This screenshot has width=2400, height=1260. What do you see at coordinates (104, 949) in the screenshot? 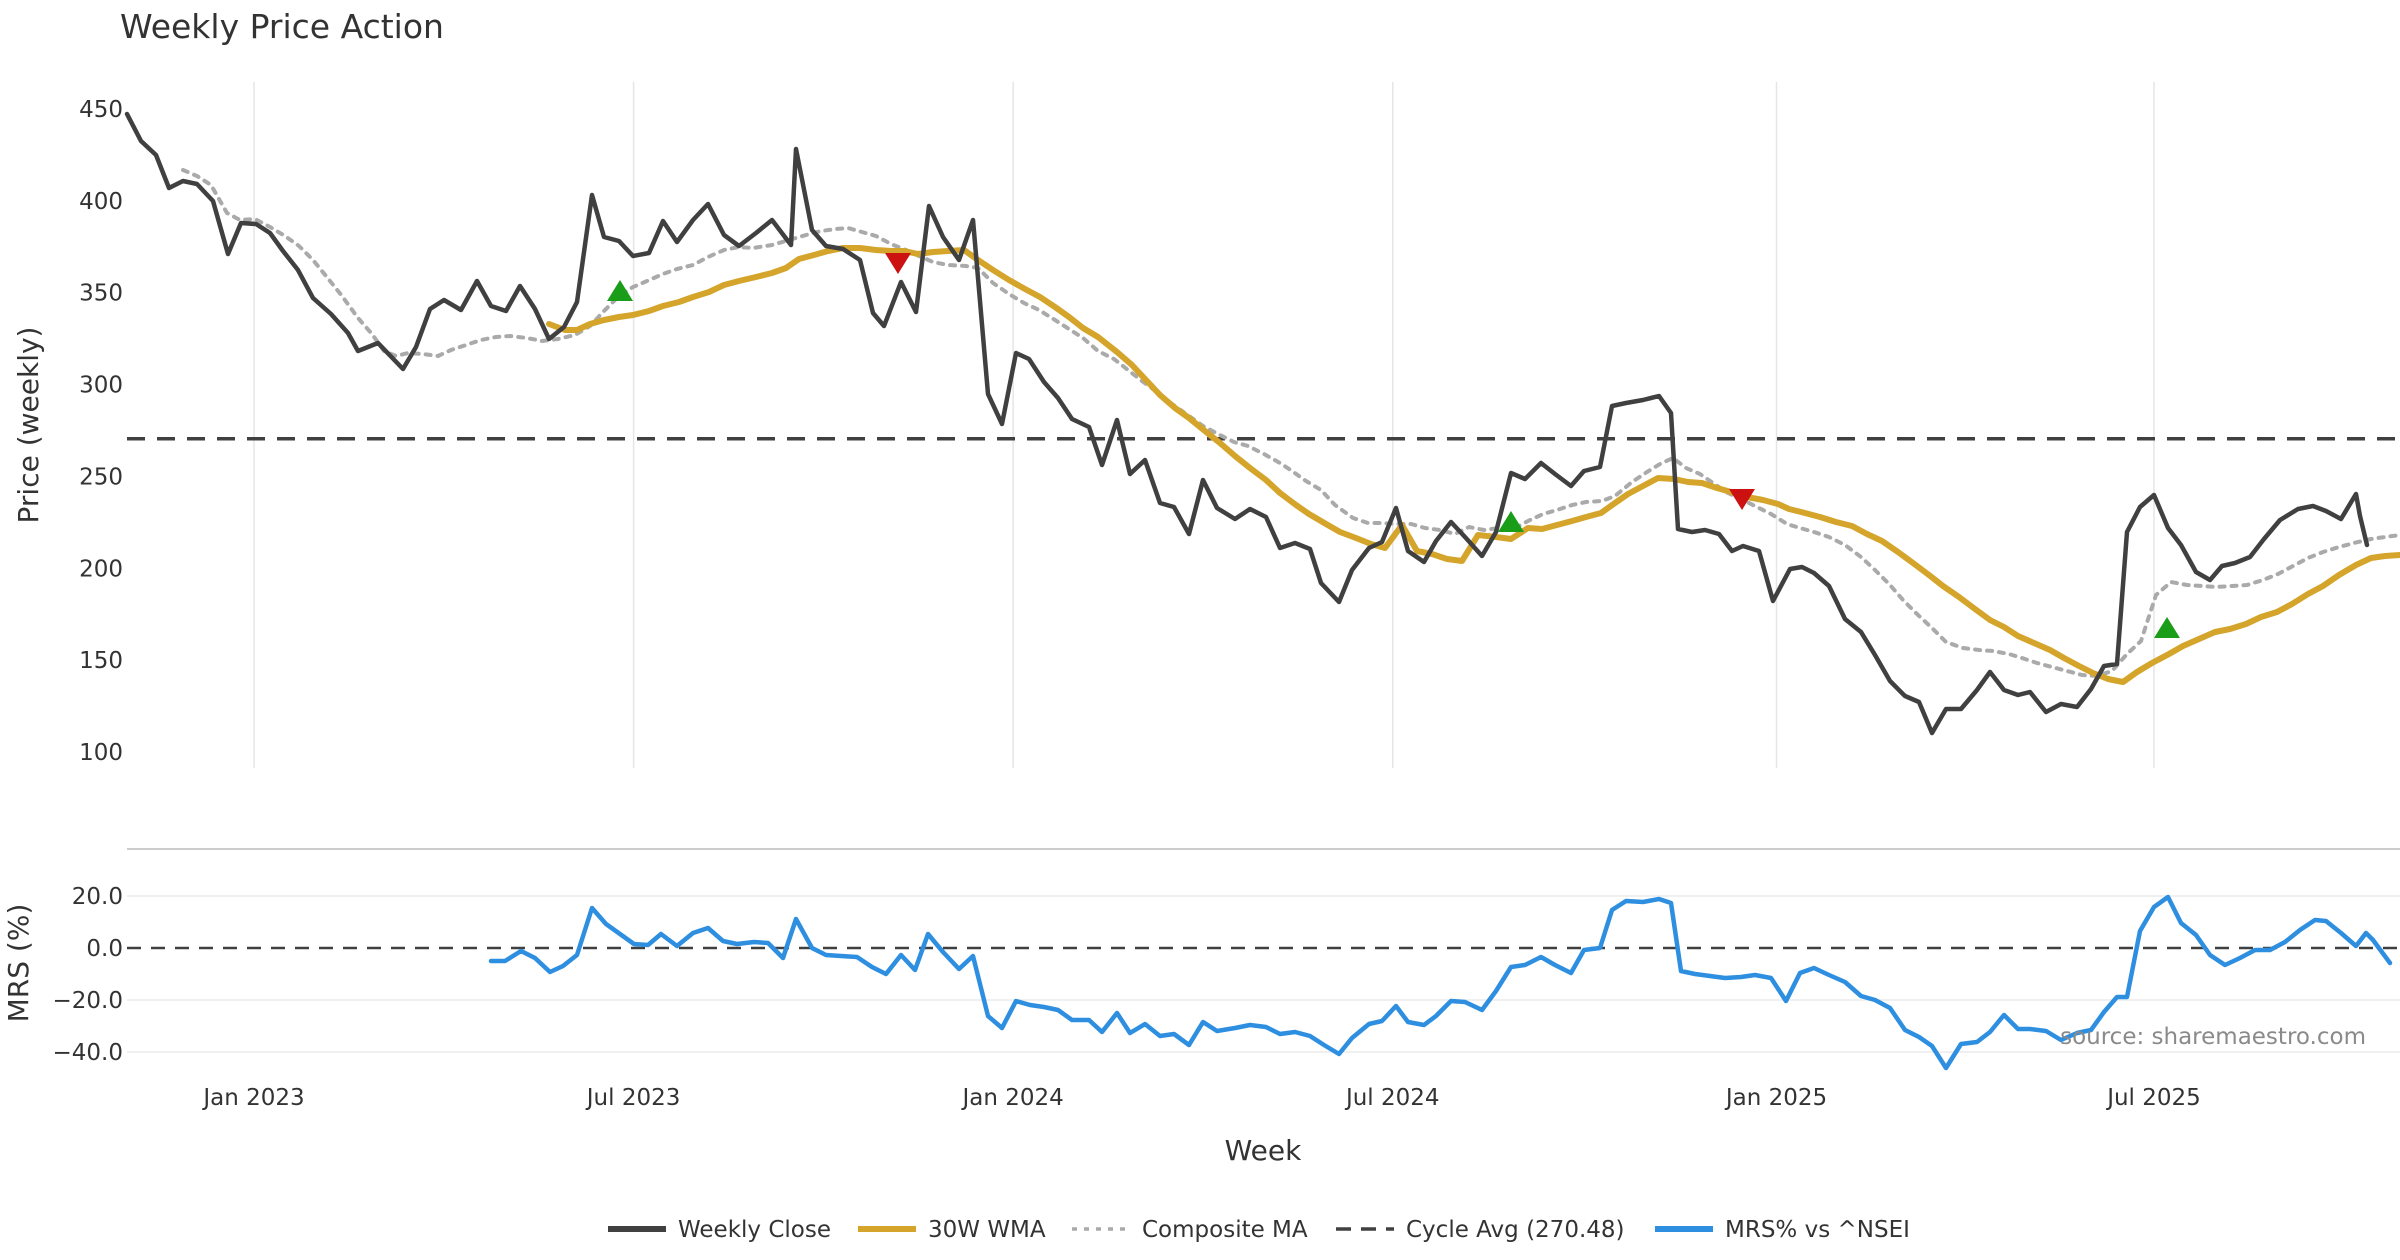
I see `mrs-y-tick-label: 0.0` at bounding box center [104, 949].